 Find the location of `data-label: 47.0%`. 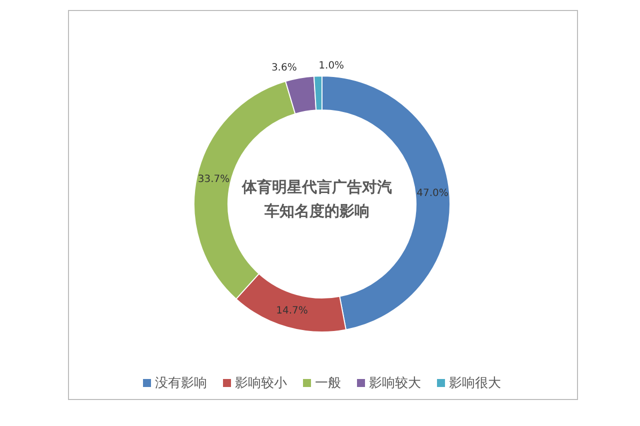

data-label: 47.0% is located at coordinates (432, 194).